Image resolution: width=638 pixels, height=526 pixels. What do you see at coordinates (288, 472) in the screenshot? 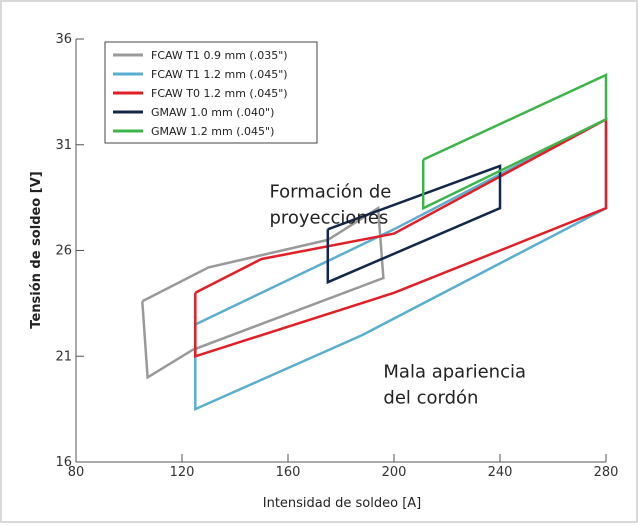
I see `x-tick-label: 160` at bounding box center [288, 472].